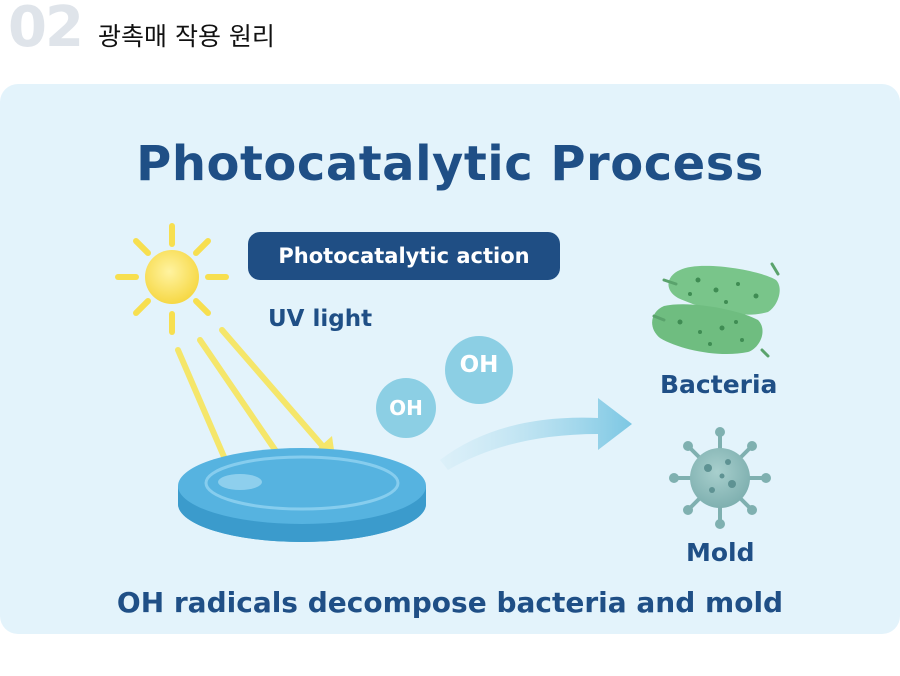 This screenshot has width=900, height=676. Describe the element at coordinates (308, 30) in the screenshot. I see `section-header: 02 광촉매 작용 원리` at that location.